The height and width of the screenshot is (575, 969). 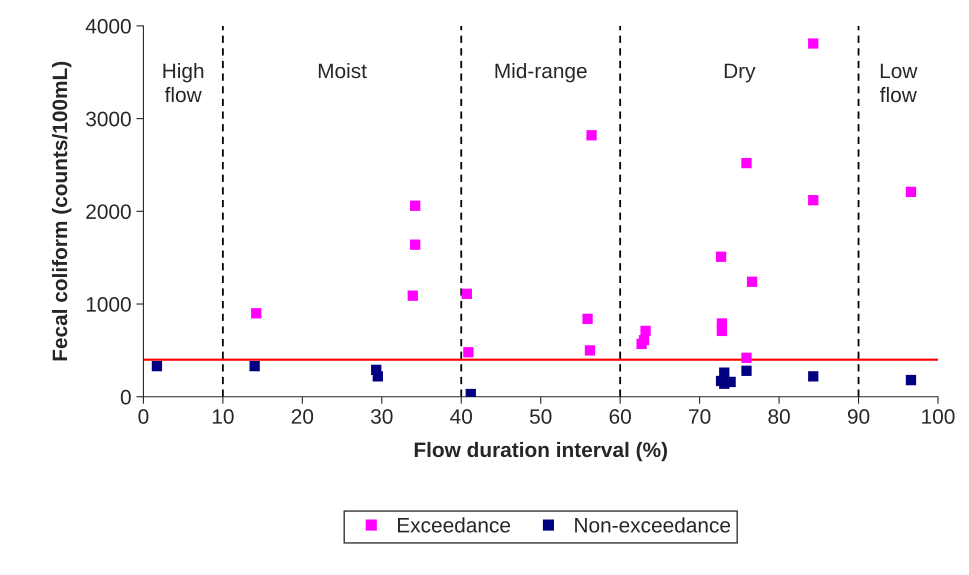 I want to click on legend-label: Exceedance, so click(x=454, y=525).